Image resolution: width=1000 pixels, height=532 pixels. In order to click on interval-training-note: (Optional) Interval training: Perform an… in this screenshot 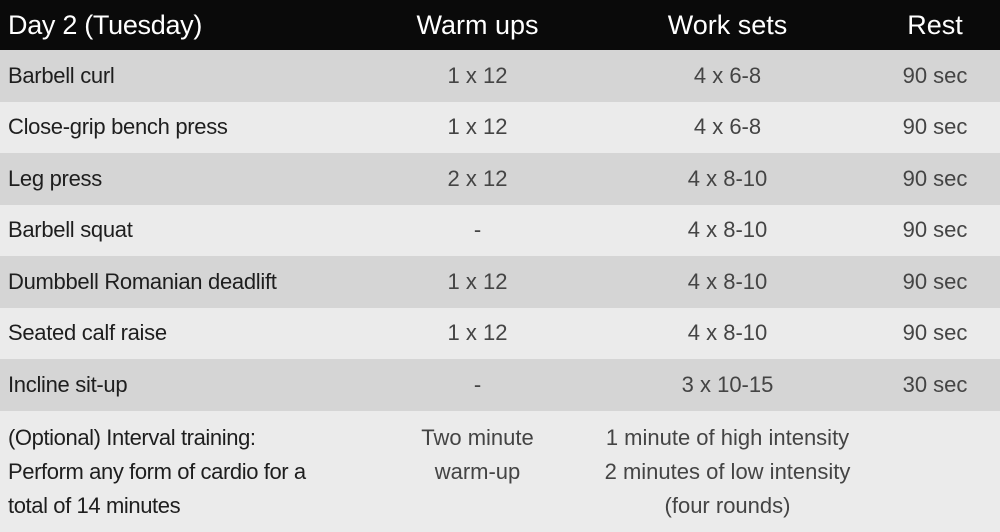, I will do `click(185, 472)`.